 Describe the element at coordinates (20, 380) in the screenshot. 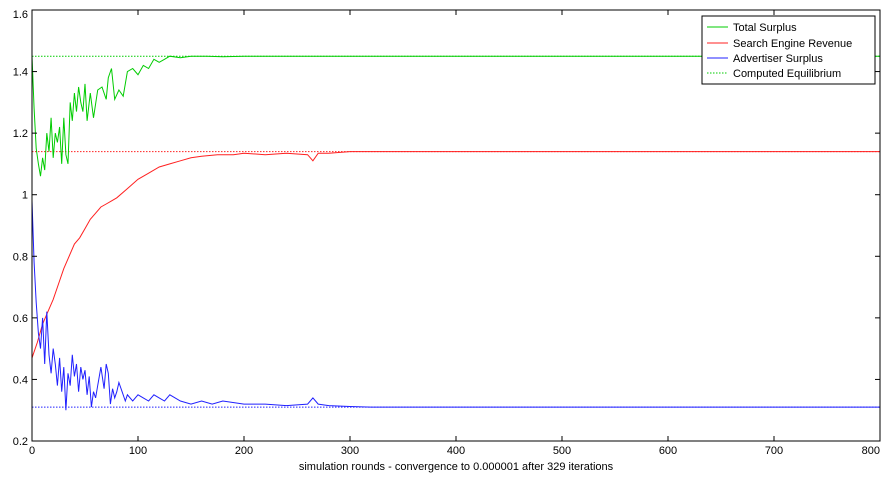

I see `y-tick-label: 0.4` at that location.